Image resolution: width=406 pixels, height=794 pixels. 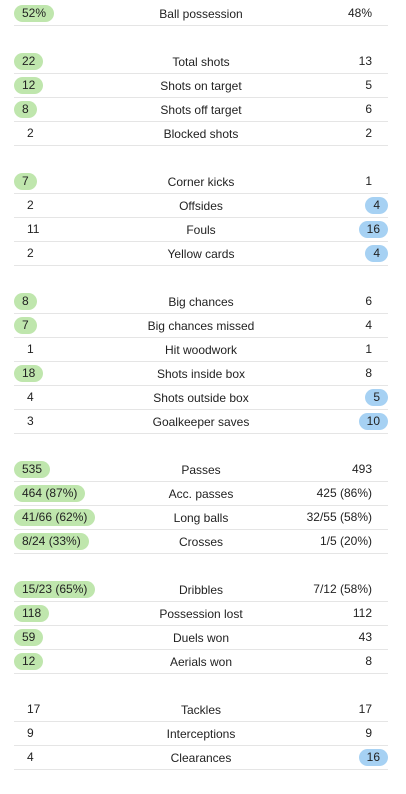 What do you see at coordinates (368, 133) in the screenshot?
I see `away-value: 2` at bounding box center [368, 133].